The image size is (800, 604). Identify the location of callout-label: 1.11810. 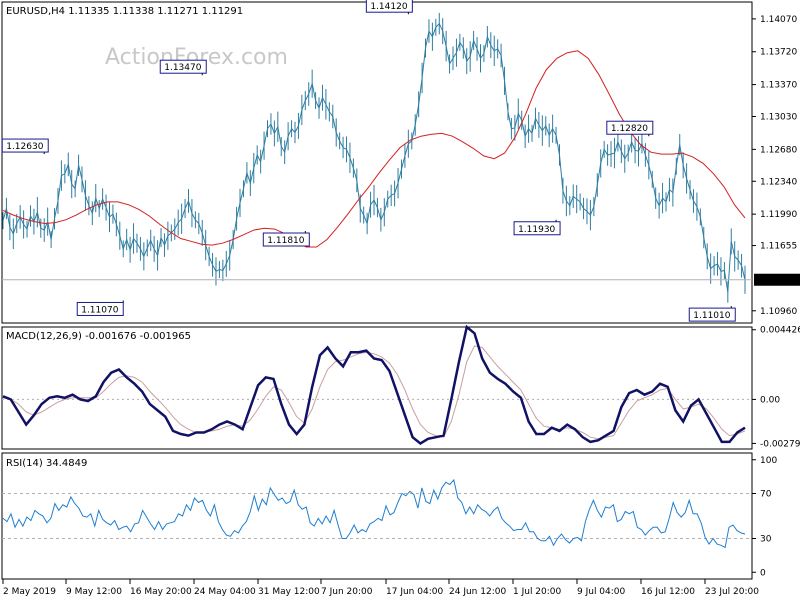
(285, 241).